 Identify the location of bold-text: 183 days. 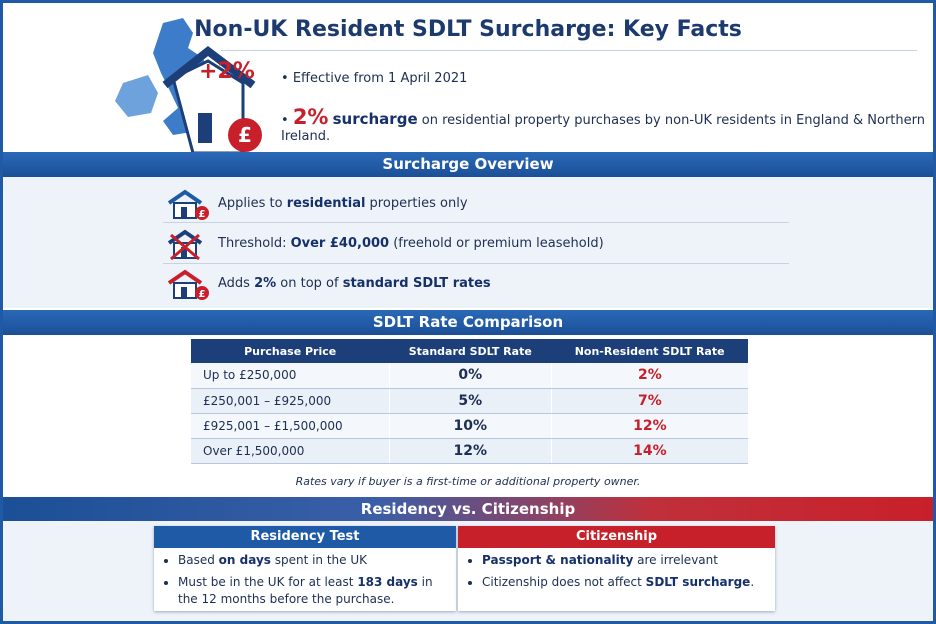
(387, 582).